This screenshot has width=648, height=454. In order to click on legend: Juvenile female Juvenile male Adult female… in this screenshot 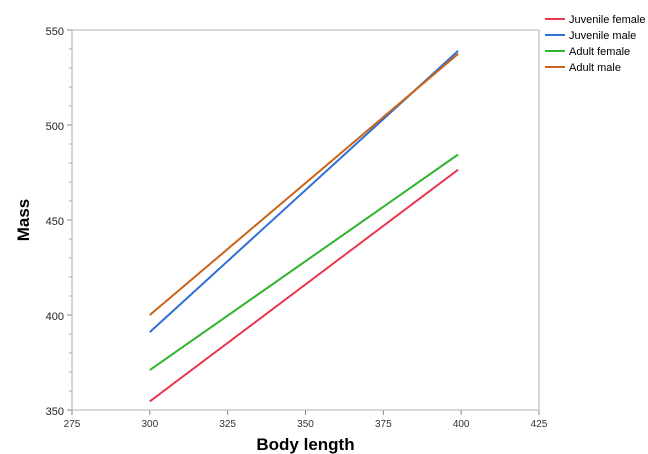, I will do `click(595, 44)`.